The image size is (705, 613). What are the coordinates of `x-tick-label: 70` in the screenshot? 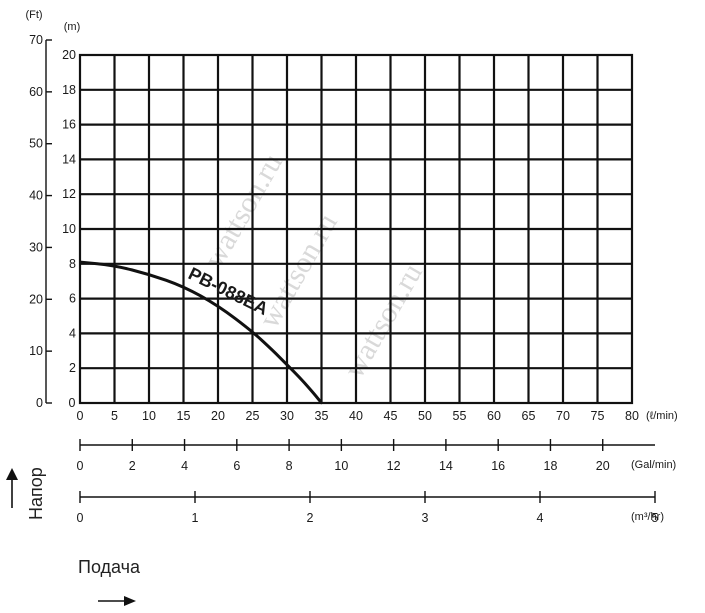 It's located at (563, 416).